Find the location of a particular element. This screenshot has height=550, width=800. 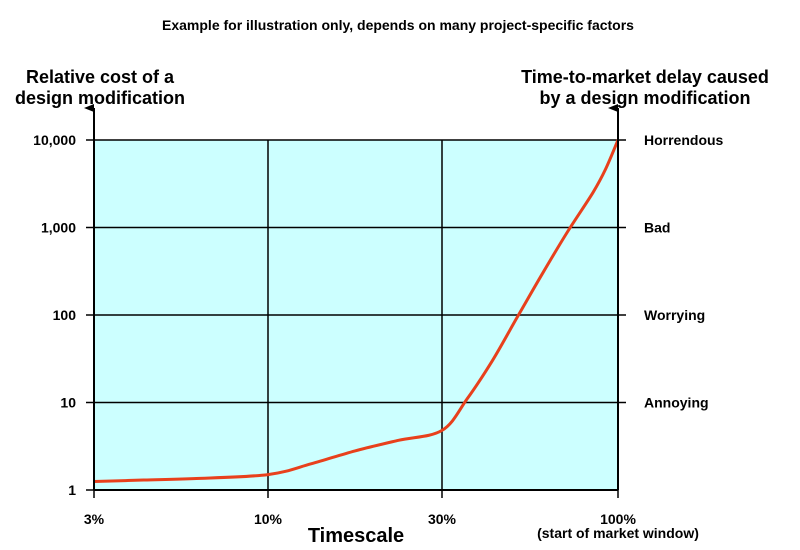

left-axis-label-line-2: design modification is located at coordinates (100, 98).